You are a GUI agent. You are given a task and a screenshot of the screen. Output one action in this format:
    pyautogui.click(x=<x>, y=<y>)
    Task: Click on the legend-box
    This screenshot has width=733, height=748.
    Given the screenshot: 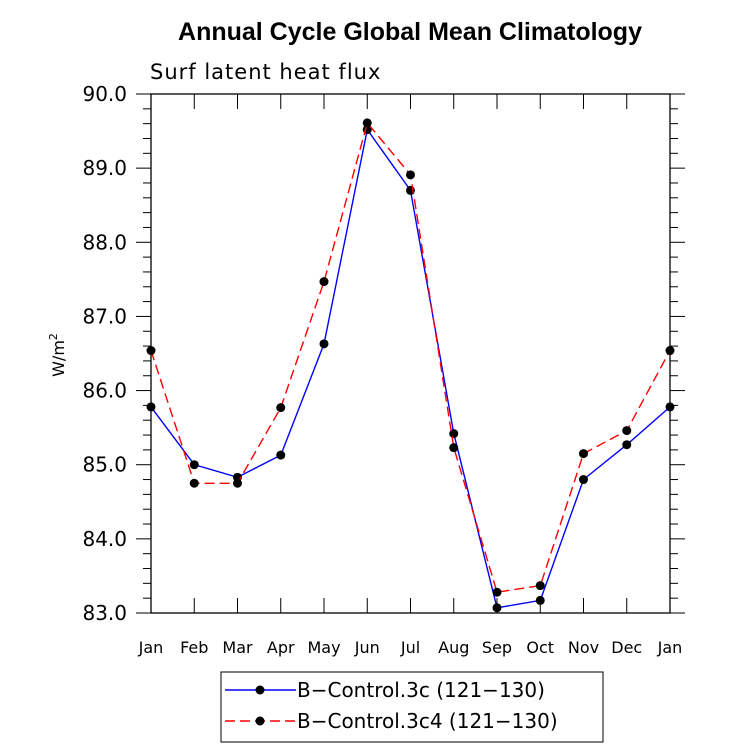 What is the action you would take?
    pyautogui.click(x=412, y=707)
    